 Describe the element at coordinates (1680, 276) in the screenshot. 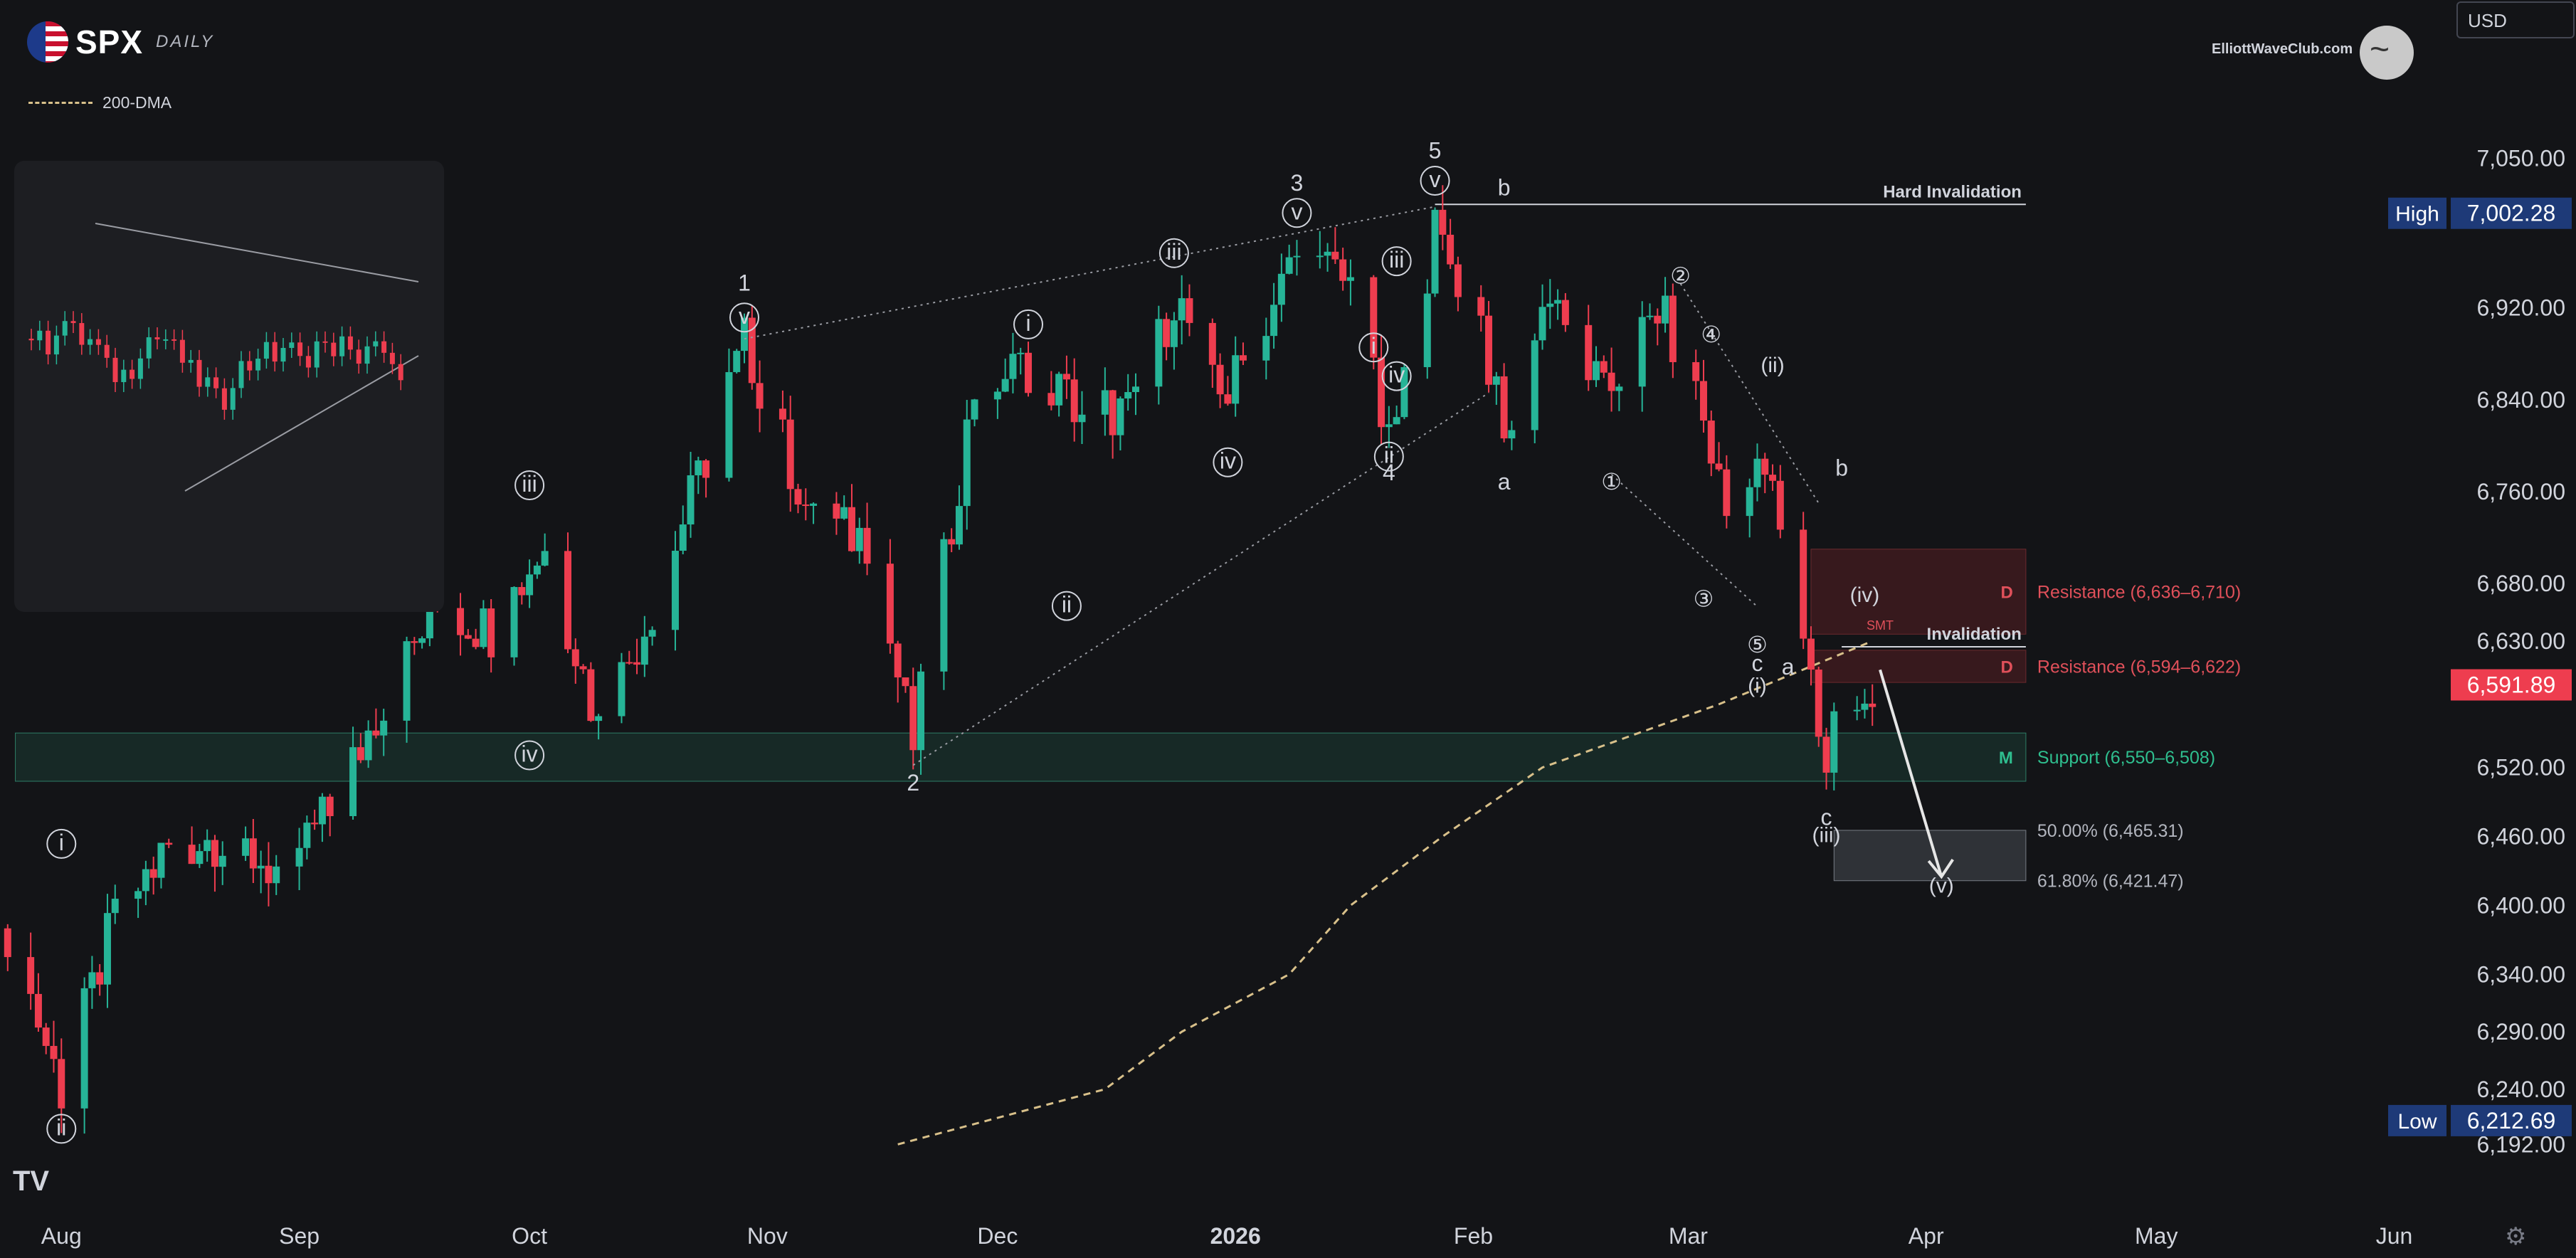

I see `wave-label-23: ②` at that location.